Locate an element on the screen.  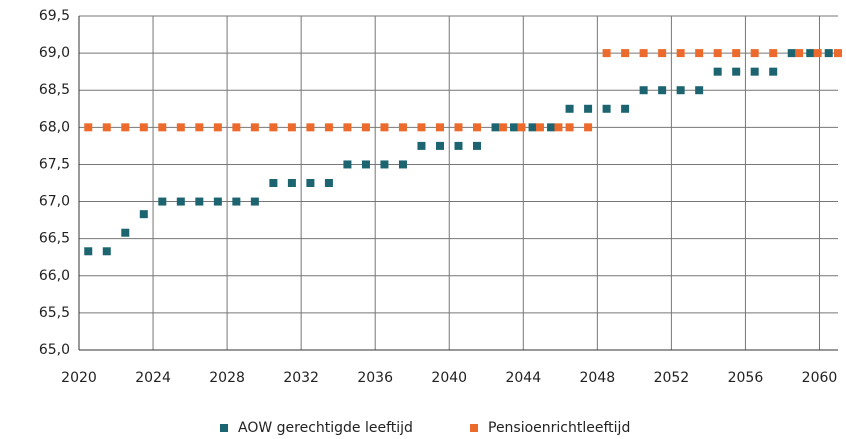
y-tick-label: 68,0 is located at coordinates (54, 127).